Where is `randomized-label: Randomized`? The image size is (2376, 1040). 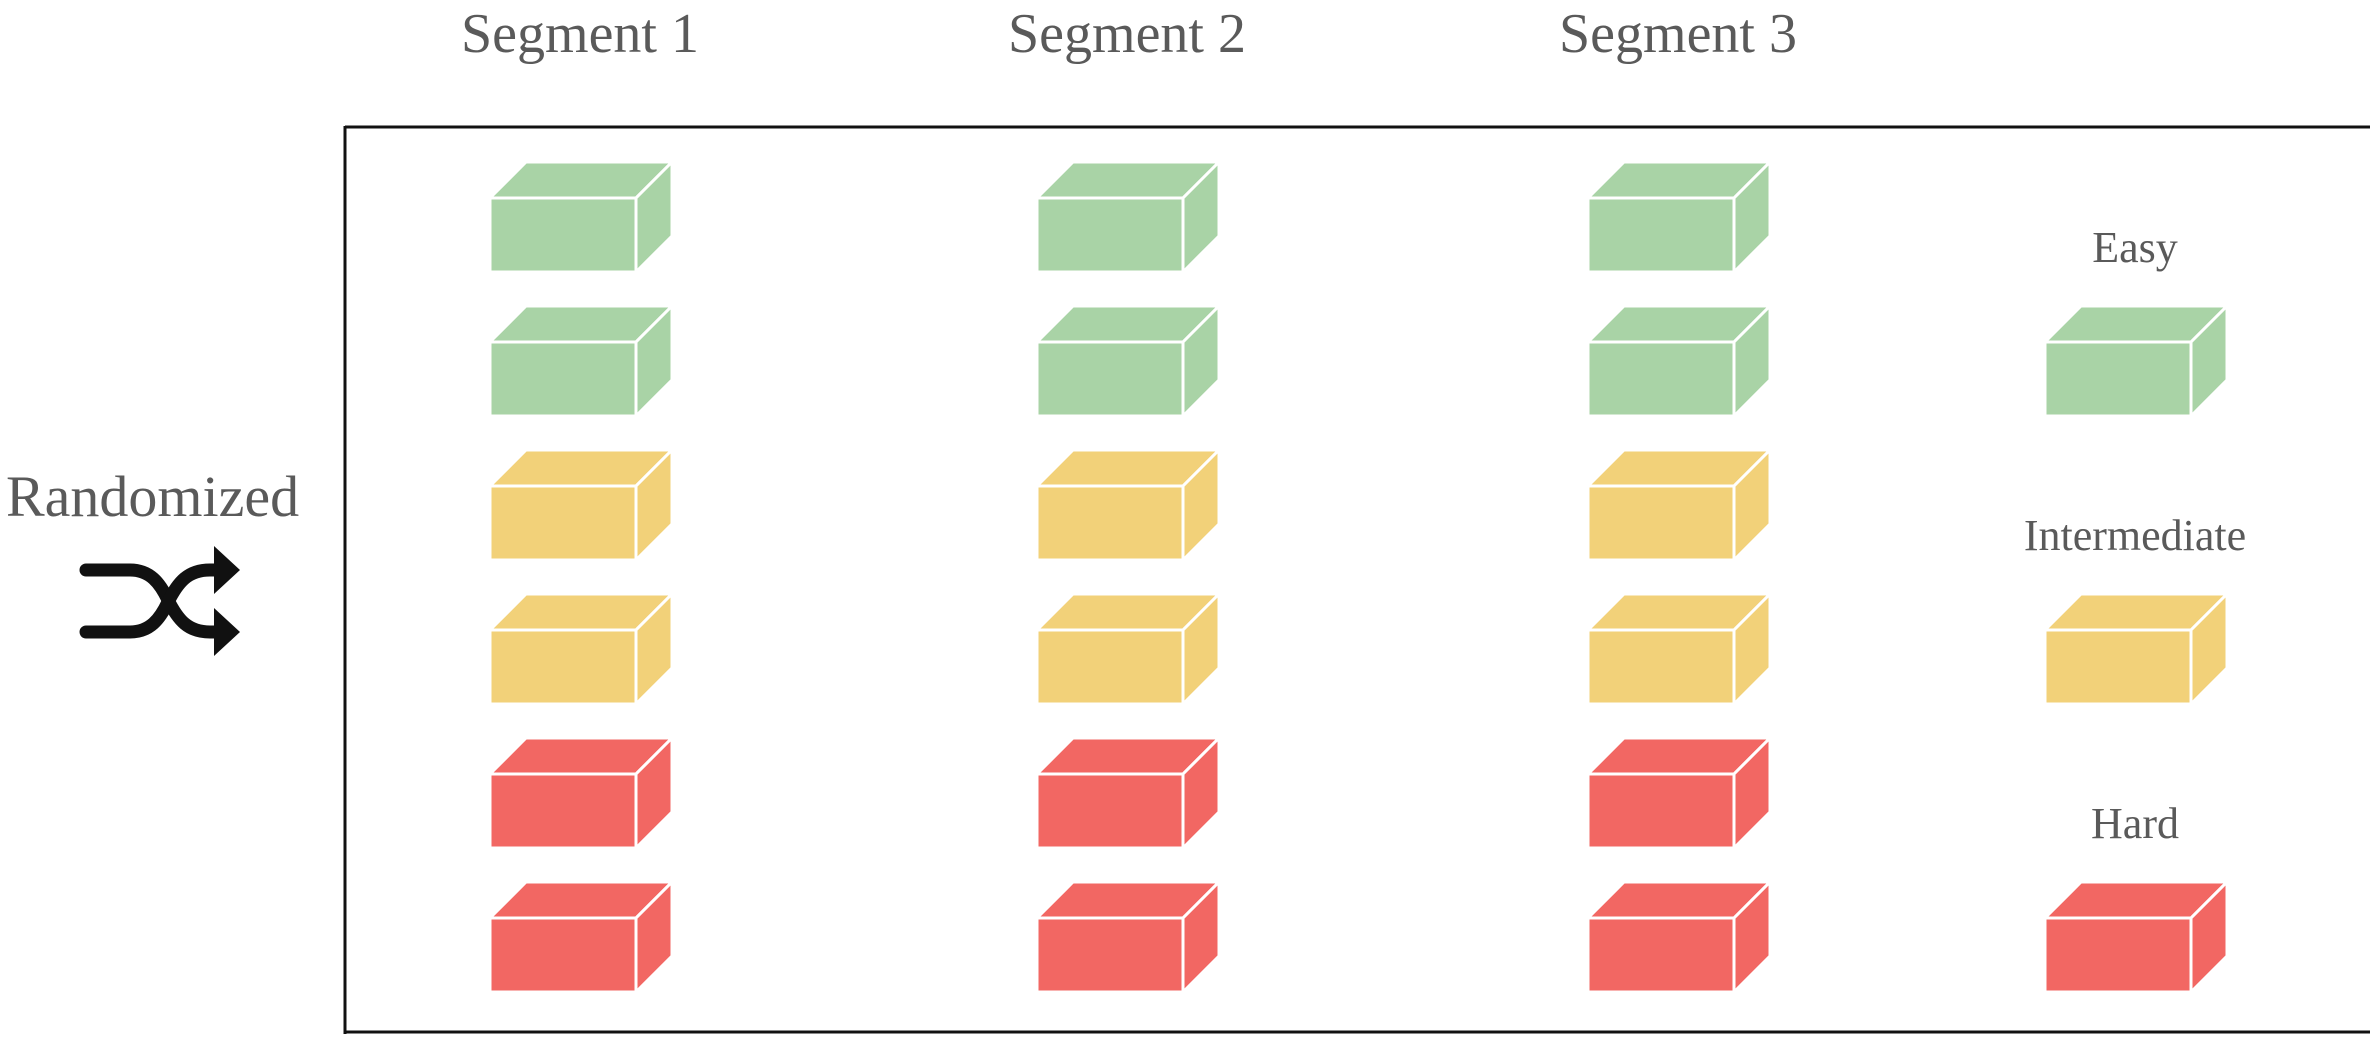 randomized-label: Randomized is located at coordinates (153, 496).